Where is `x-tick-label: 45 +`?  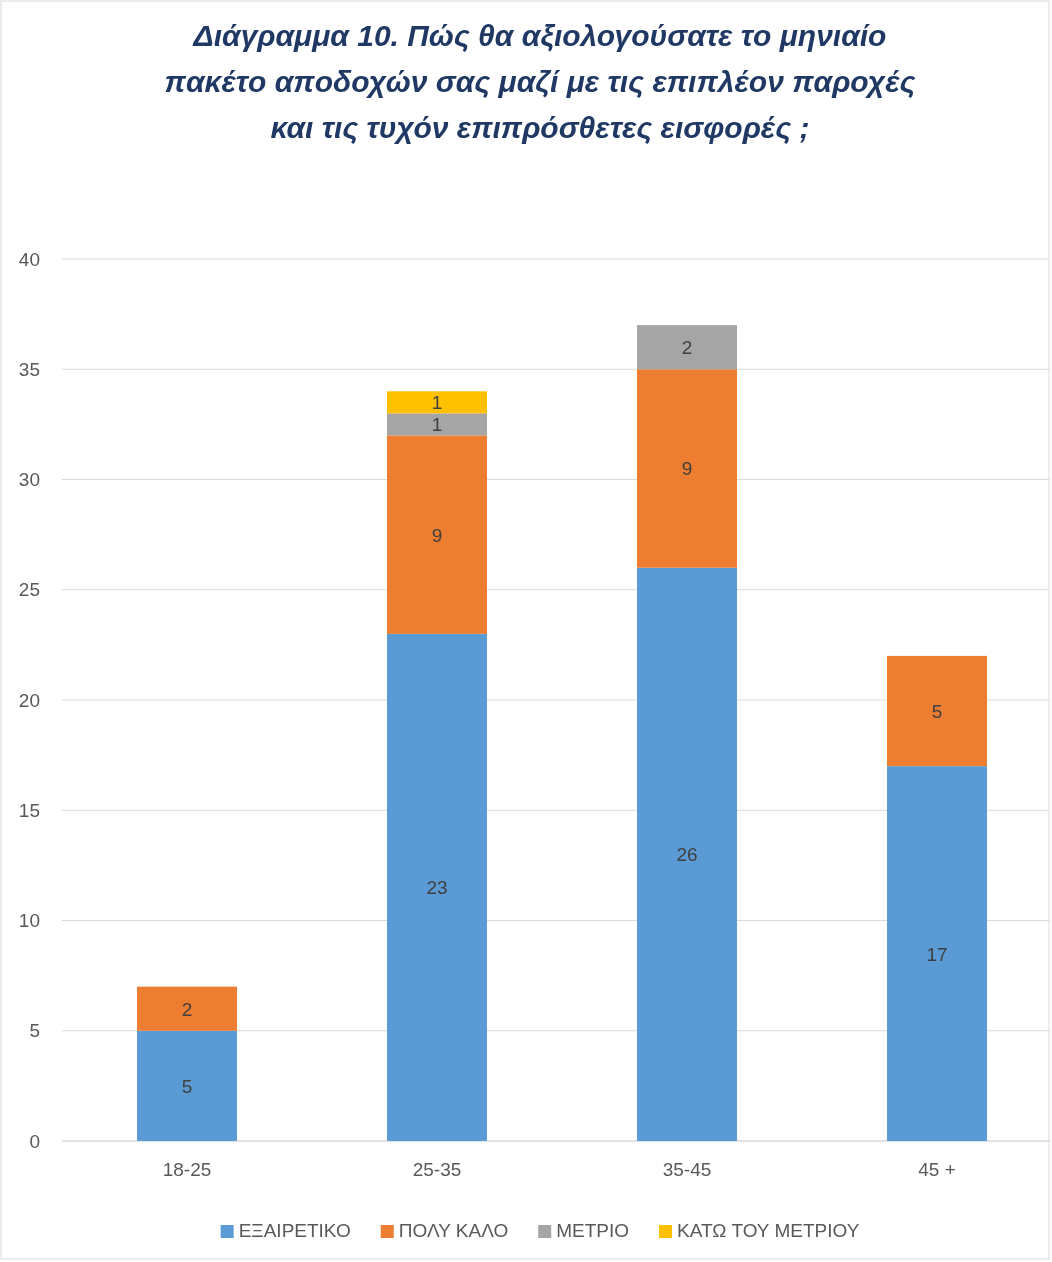
x-tick-label: 45 + is located at coordinates (937, 1170).